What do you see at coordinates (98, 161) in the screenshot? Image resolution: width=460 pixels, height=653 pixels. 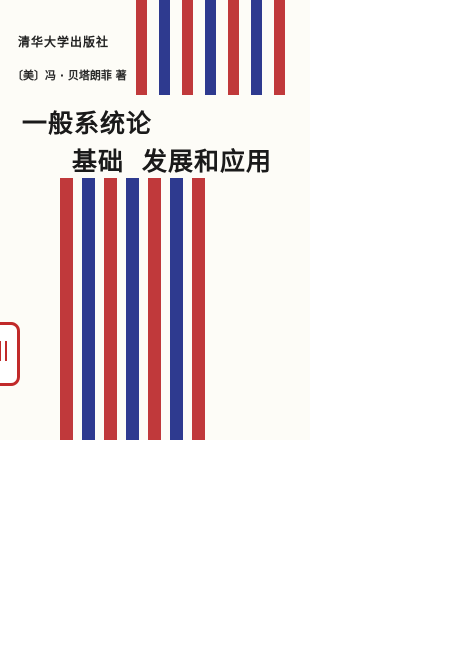 I see `subtitle-part-1: 基础` at bounding box center [98, 161].